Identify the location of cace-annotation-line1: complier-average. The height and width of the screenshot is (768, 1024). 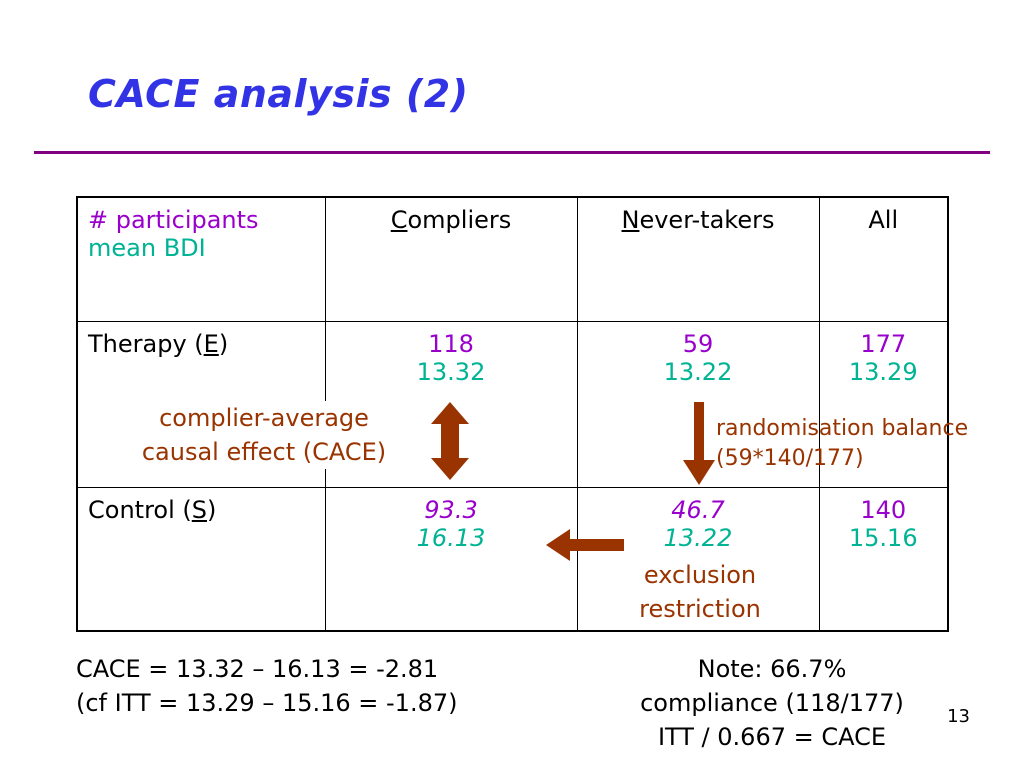
(264, 418).